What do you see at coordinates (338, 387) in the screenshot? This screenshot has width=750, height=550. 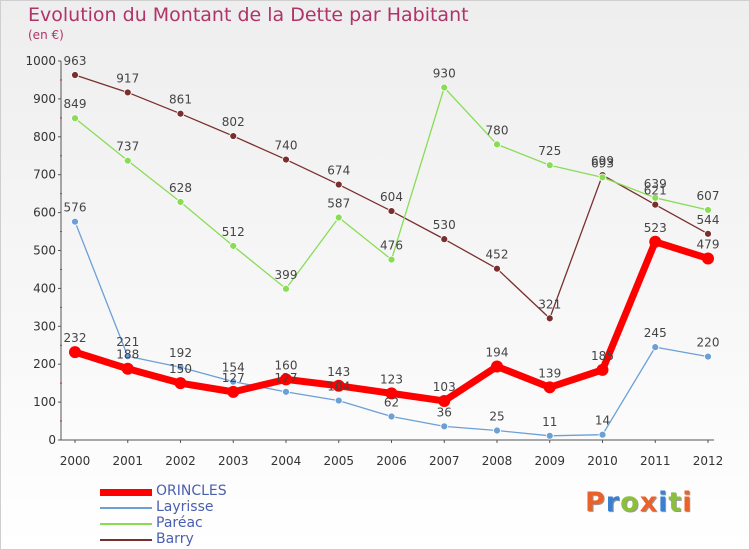 I see `data-label: 104` at bounding box center [338, 387].